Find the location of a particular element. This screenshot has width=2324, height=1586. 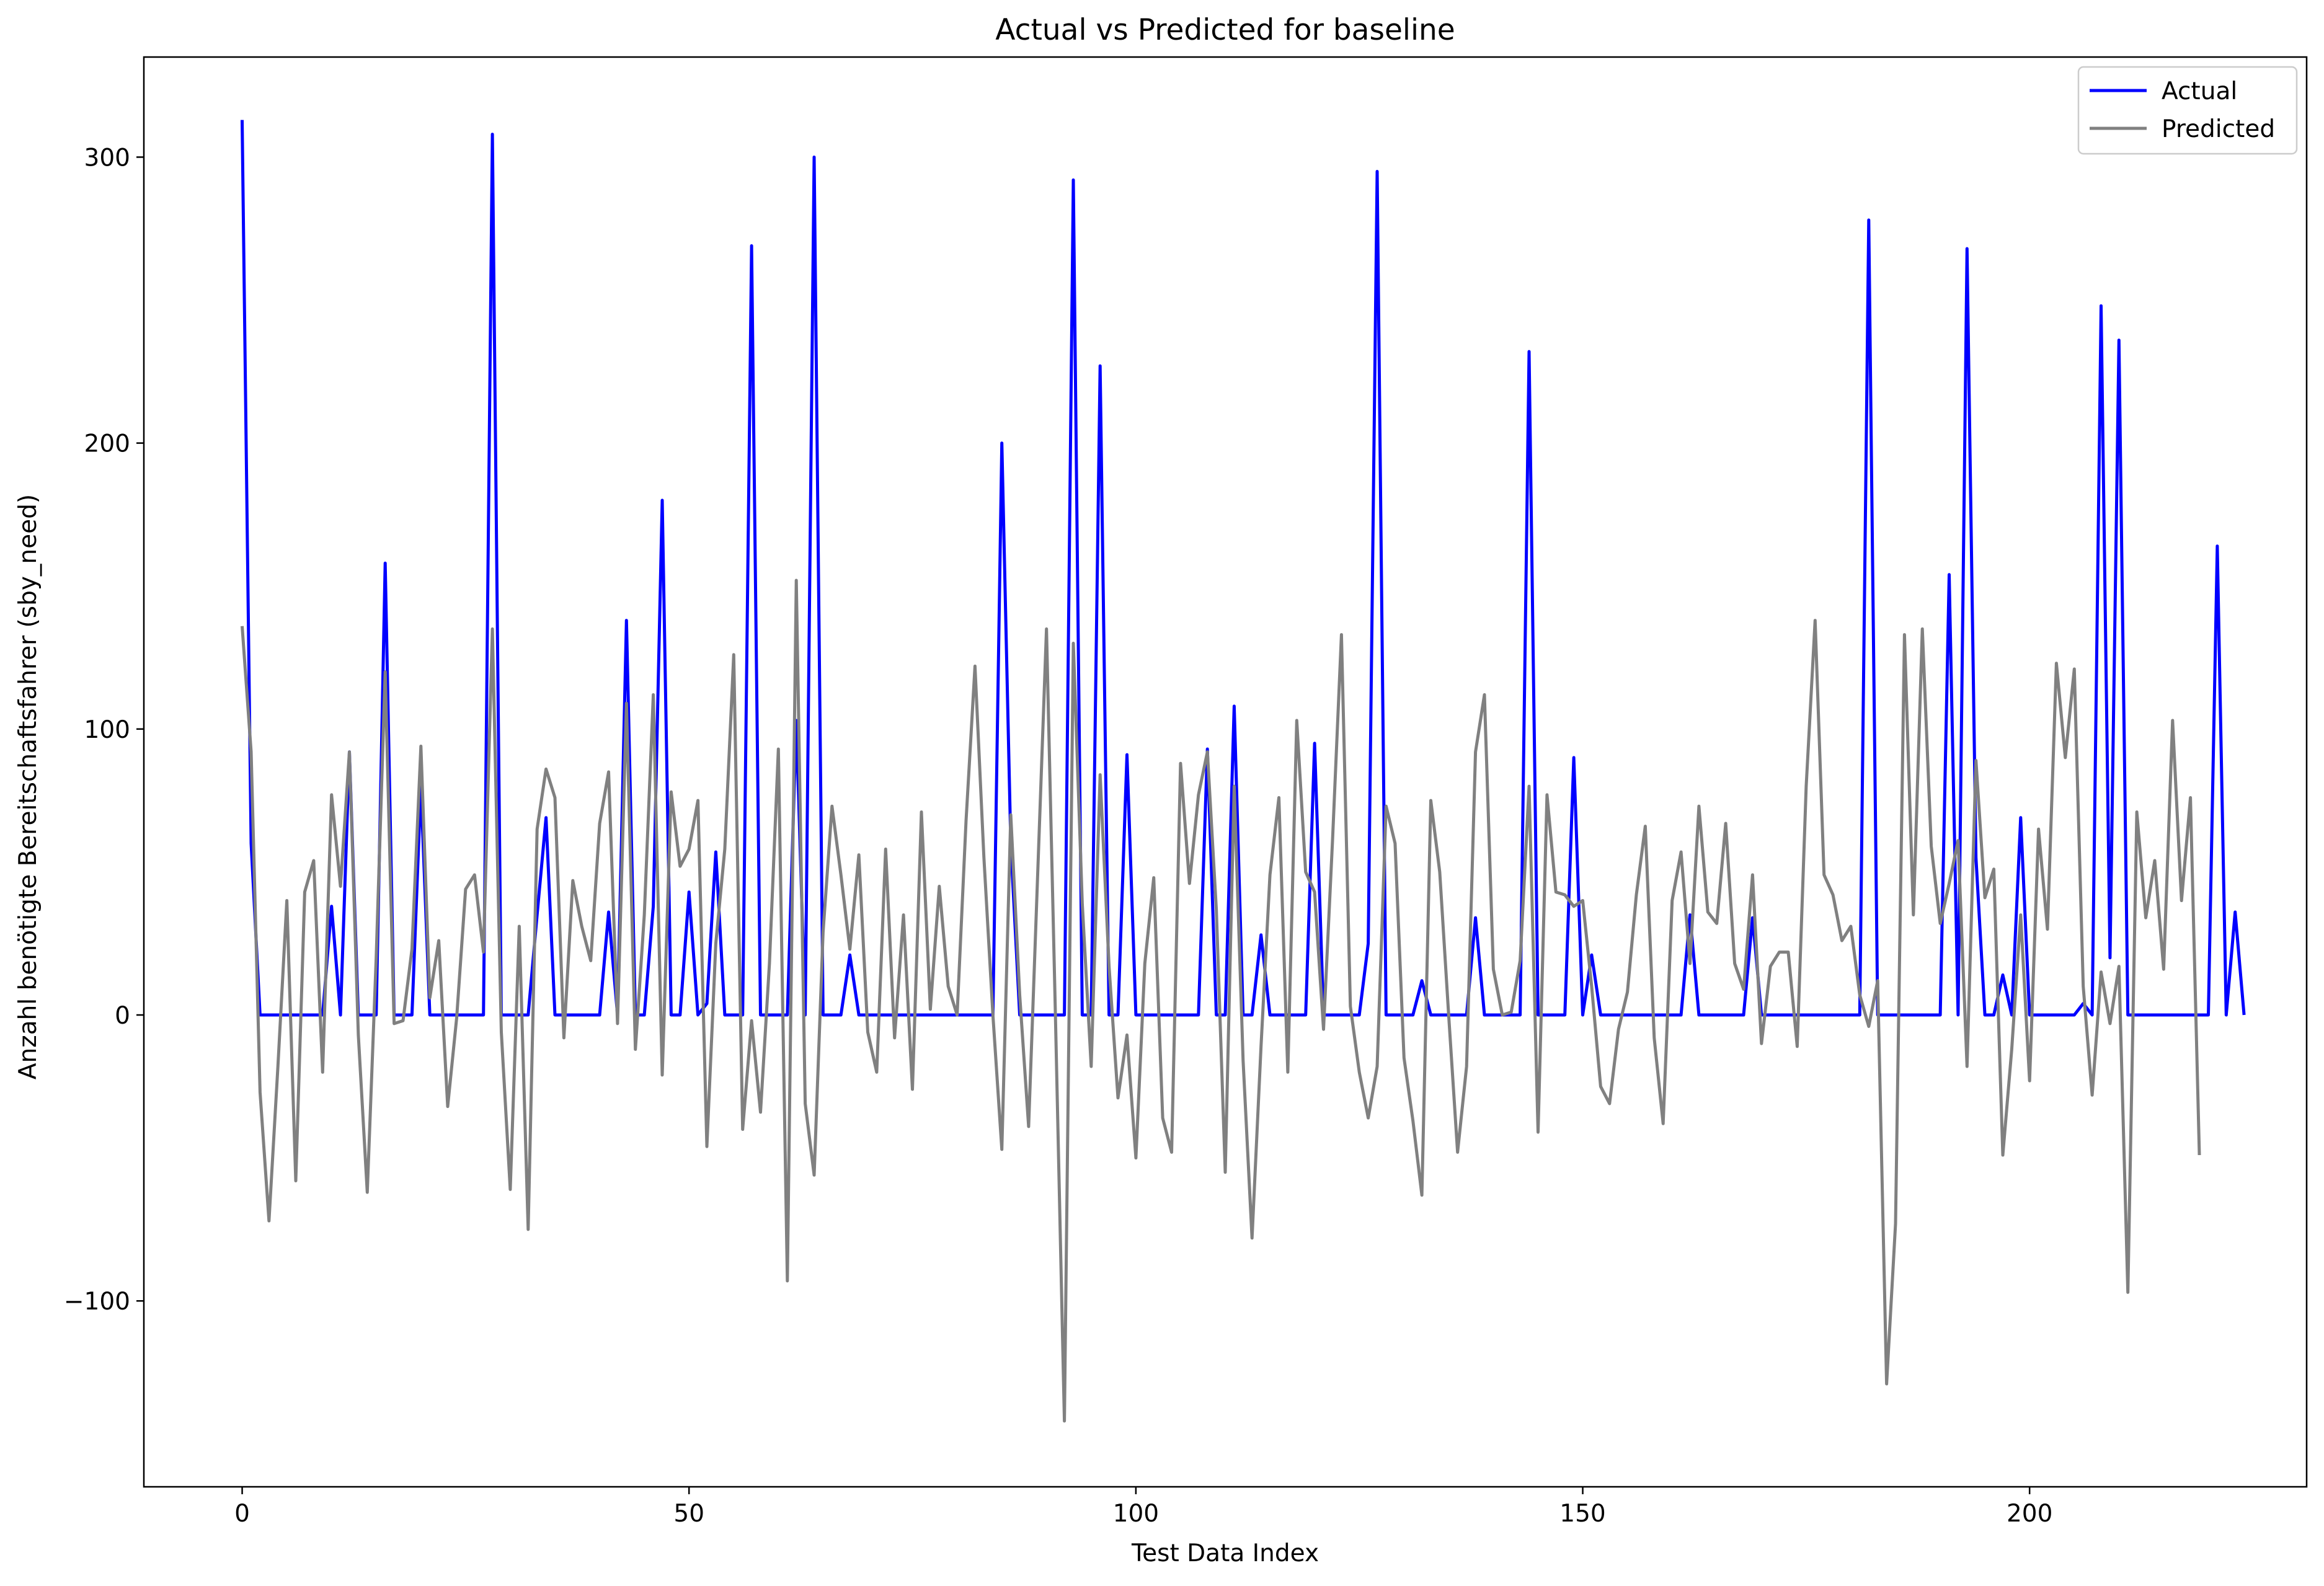

x-axis-label: Test Data Index is located at coordinates (1225, 1553).